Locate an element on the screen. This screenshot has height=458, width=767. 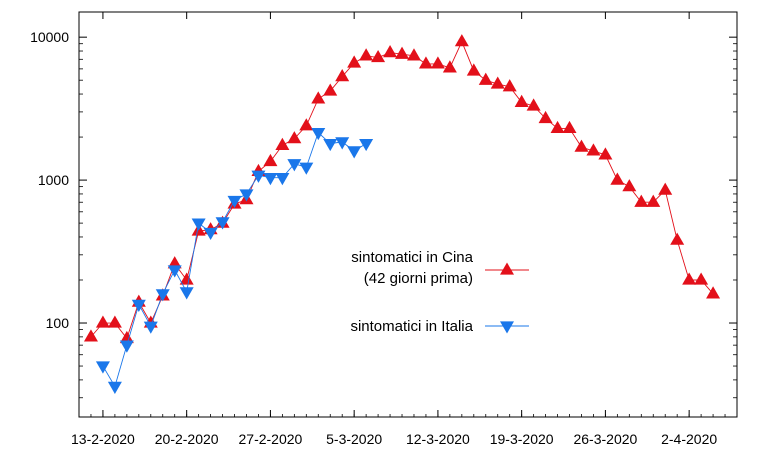
x-tick-label: 2-4-2020 is located at coordinates (689, 439).